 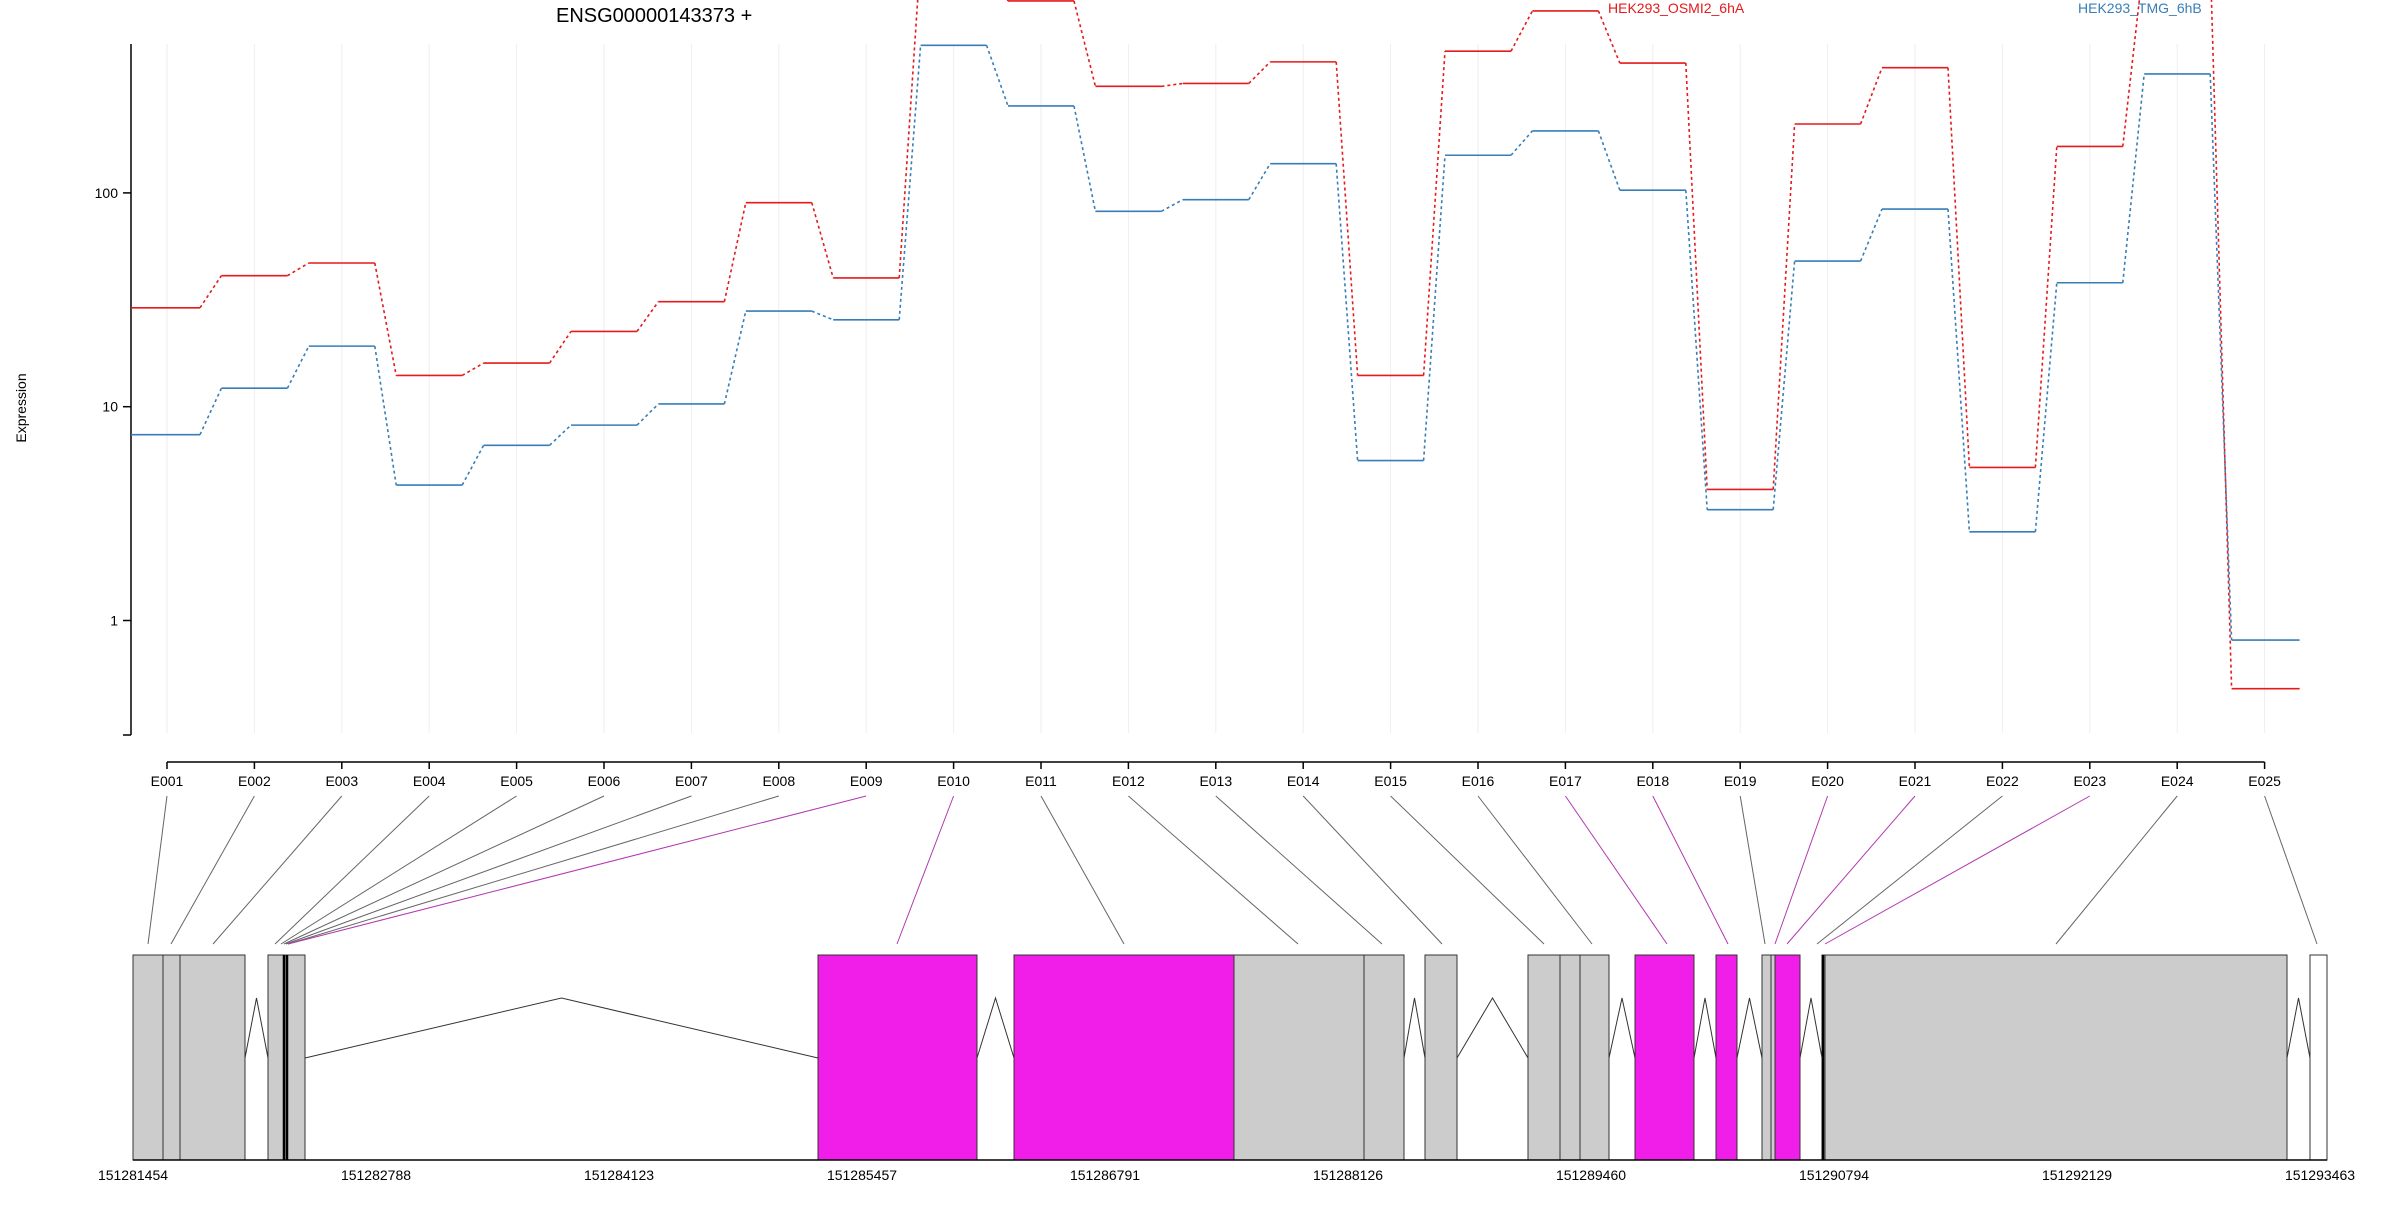 What do you see at coordinates (429, 781) in the screenshot?
I see `x-tick-label-e004: E004` at bounding box center [429, 781].